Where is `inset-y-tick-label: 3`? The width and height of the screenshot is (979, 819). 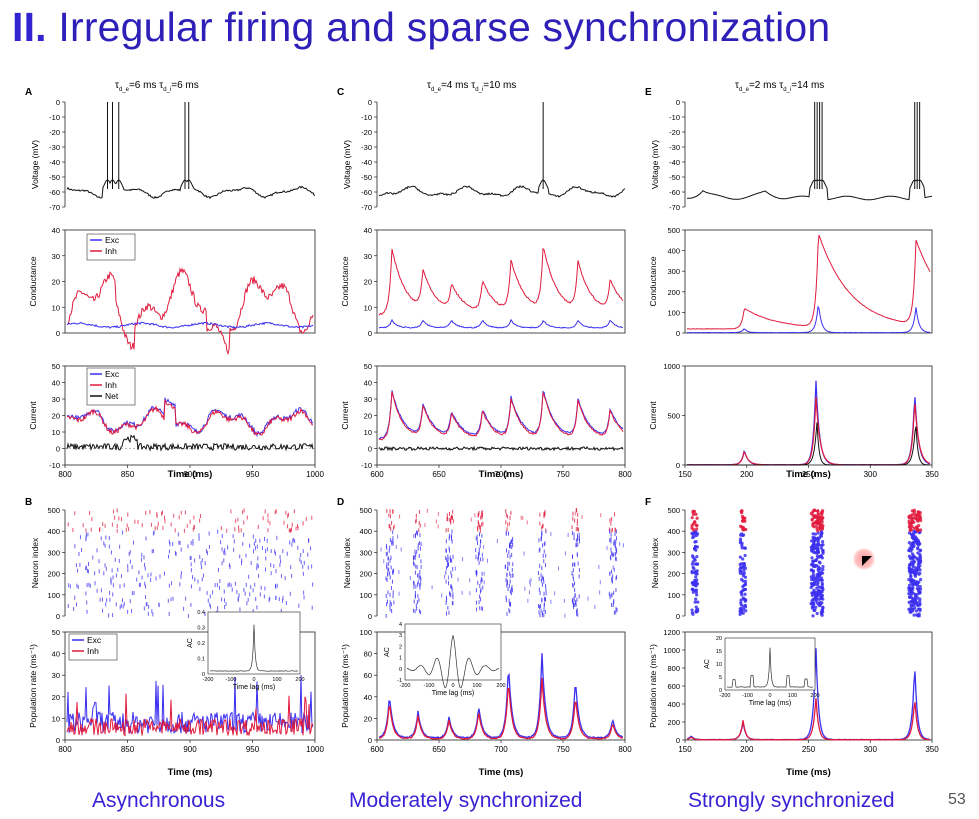
inset-y-tick-label: 3 is located at coordinates (400, 636).